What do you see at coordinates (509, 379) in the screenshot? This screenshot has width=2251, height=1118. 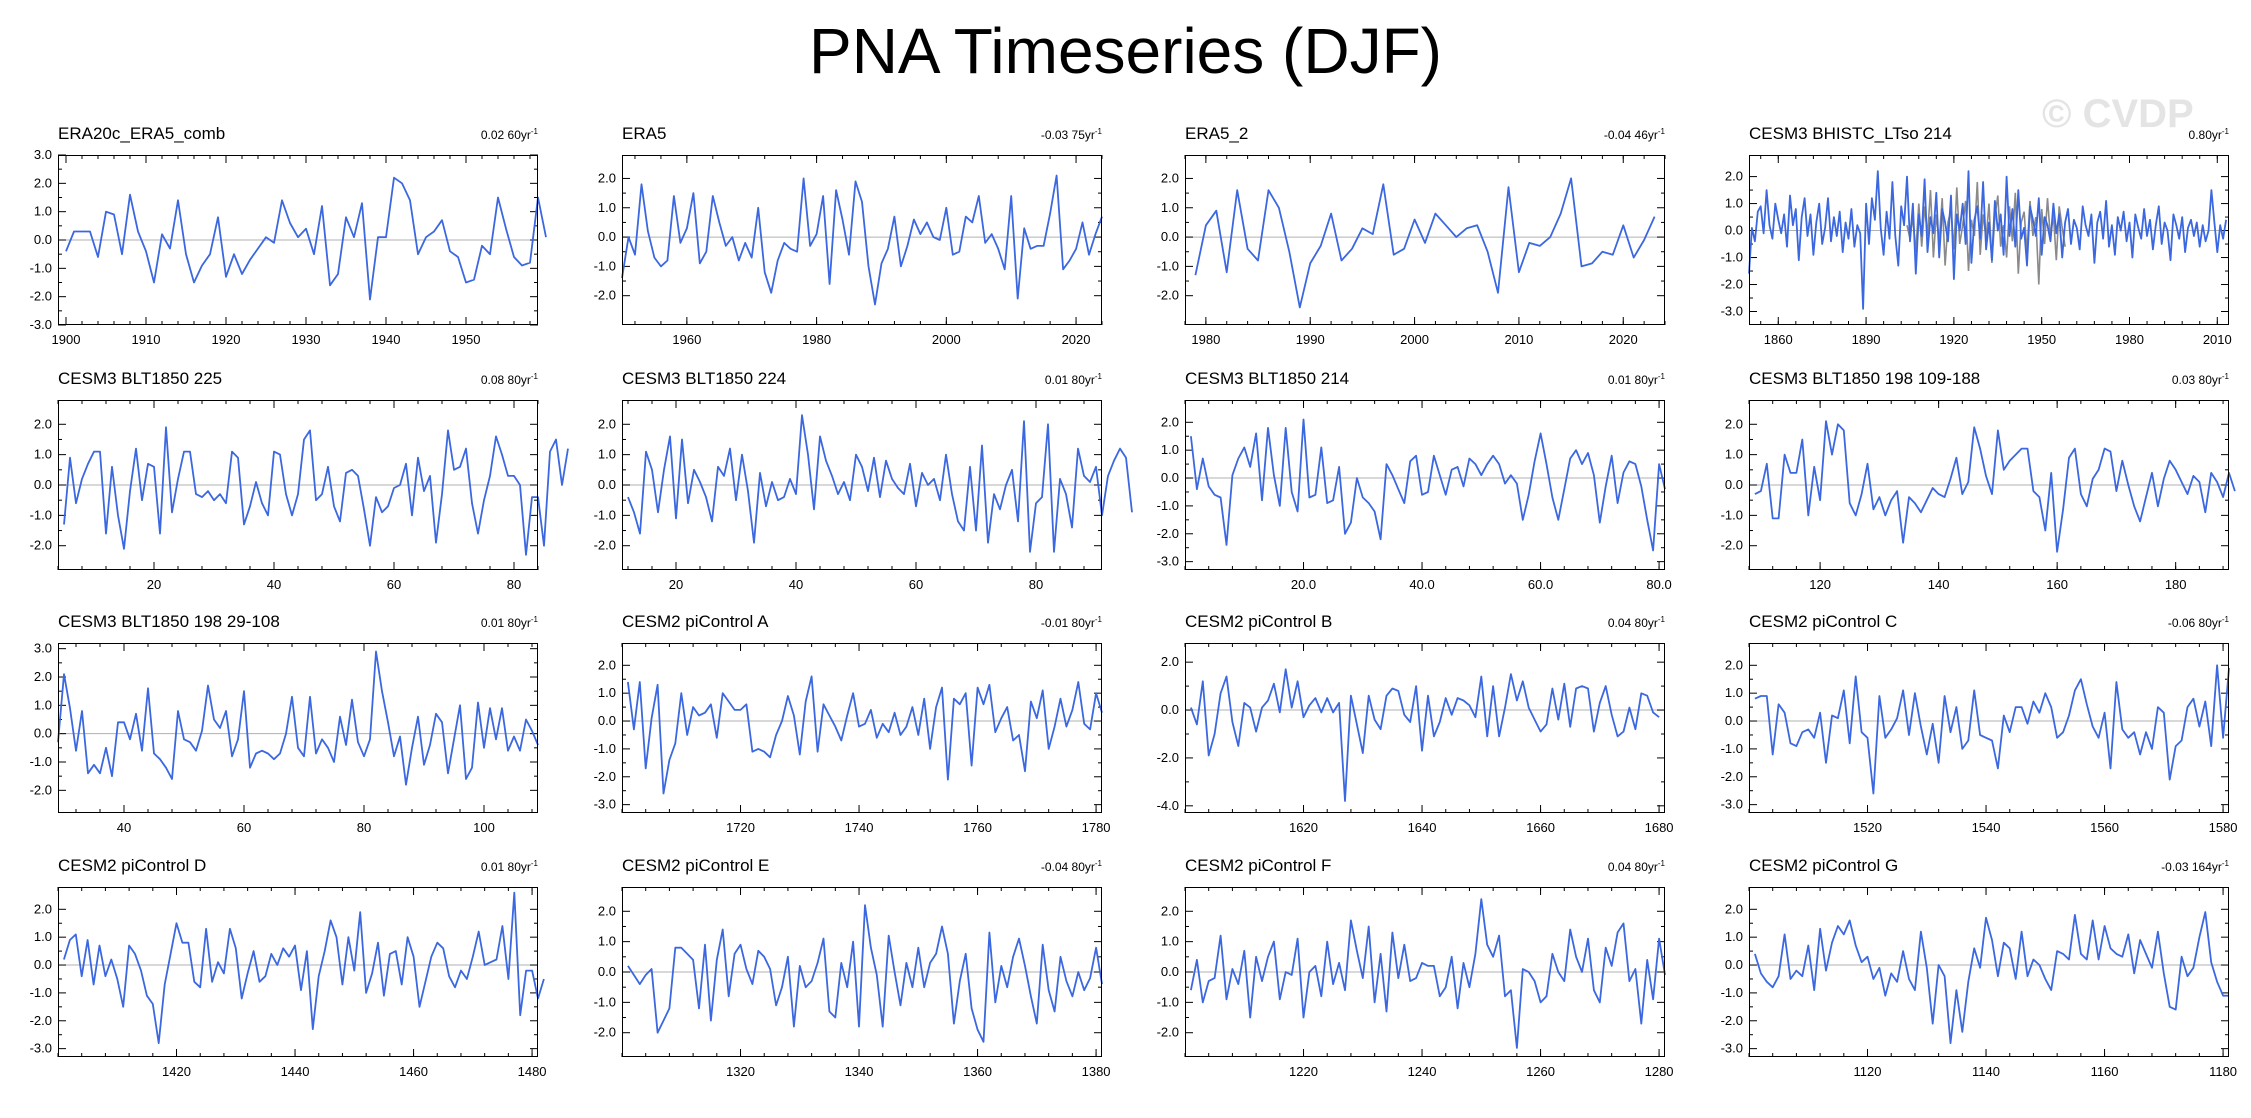 I see `panel-trend: 0.08 80yr-1` at bounding box center [509, 379].